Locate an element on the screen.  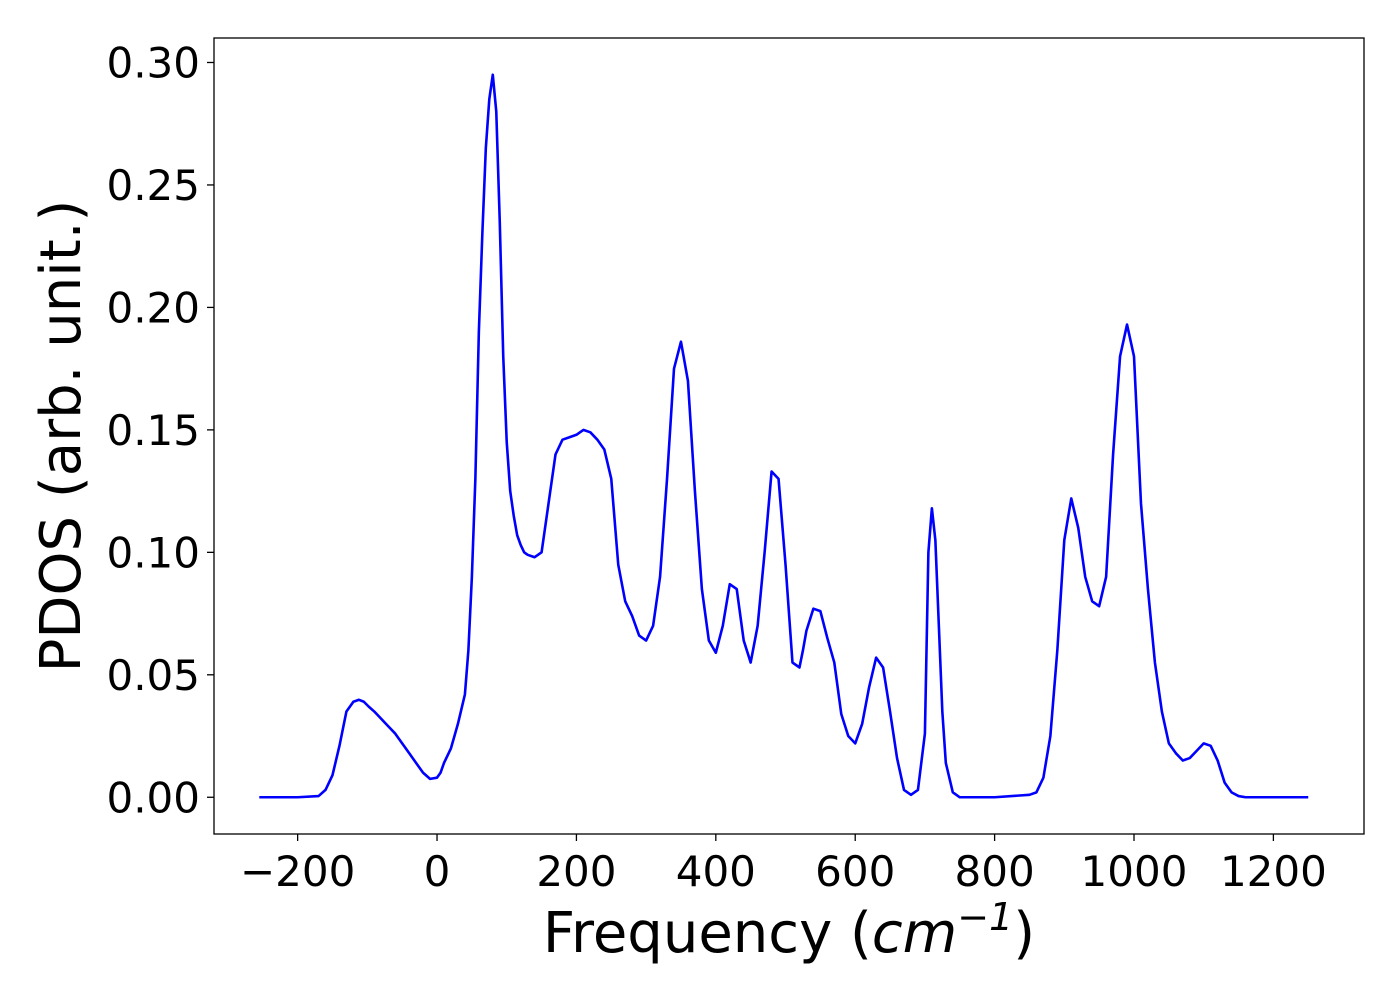
x-tick-label: −200 is located at coordinates (297, 871).